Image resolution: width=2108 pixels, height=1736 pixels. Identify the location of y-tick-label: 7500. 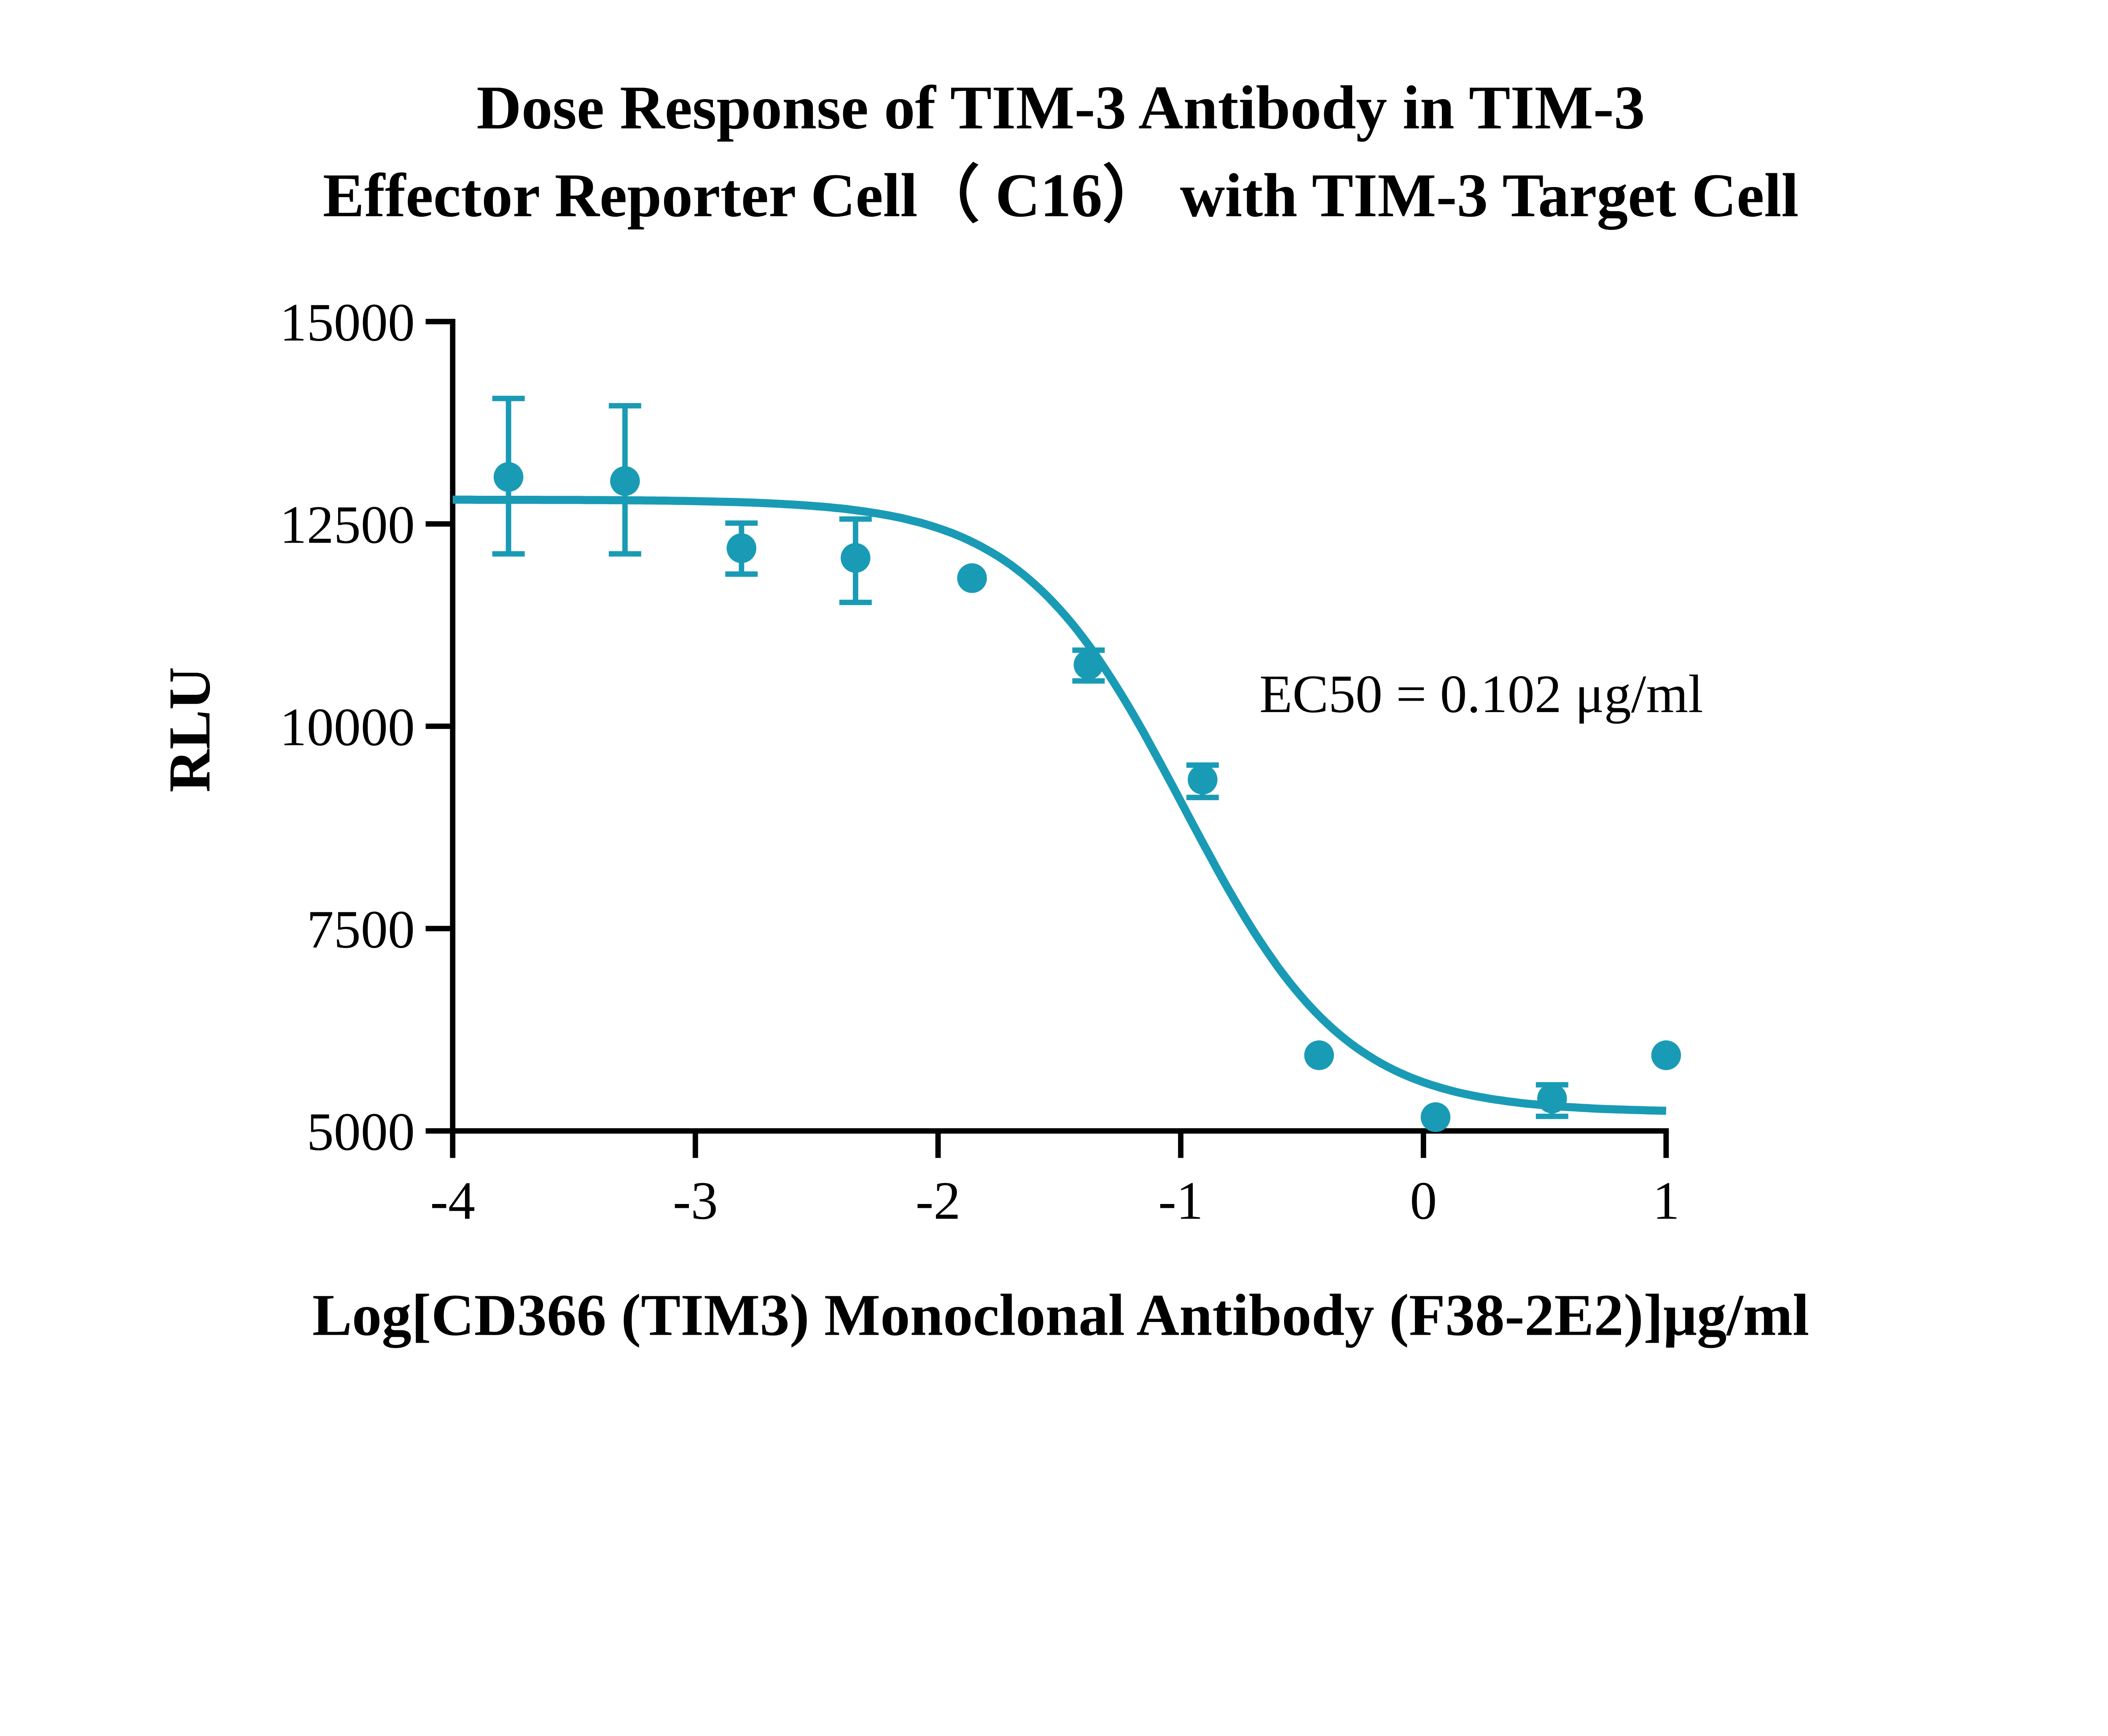
(361, 929).